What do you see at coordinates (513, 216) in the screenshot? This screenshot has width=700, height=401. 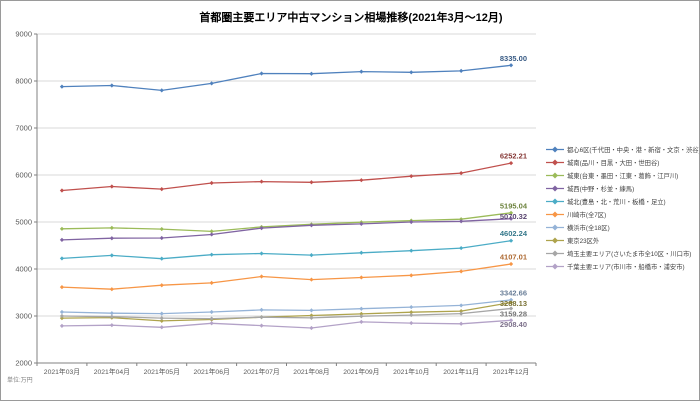 I see `svg-text: 5070.32` at bounding box center [513, 216].